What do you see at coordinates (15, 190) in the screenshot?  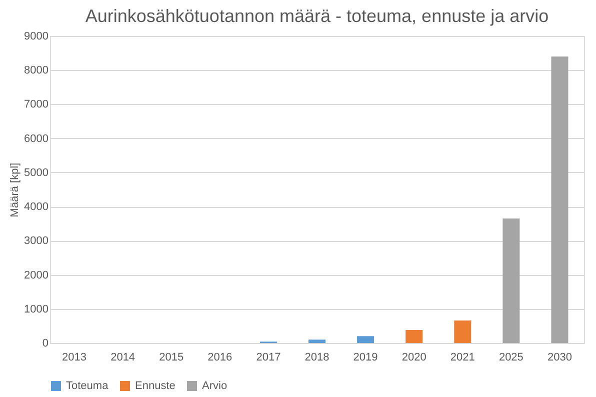 I see `y-axis-title: Määrä [kpl]` at bounding box center [15, 190].